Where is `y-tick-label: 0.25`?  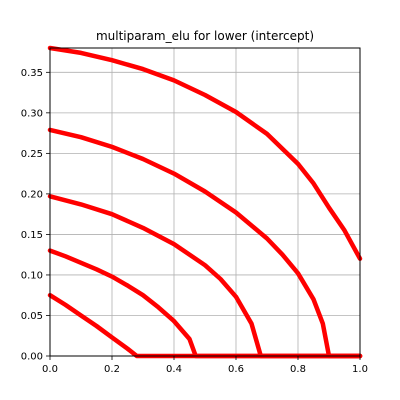
y-tick-label: 0.25 is located at coordinates (32, 154).